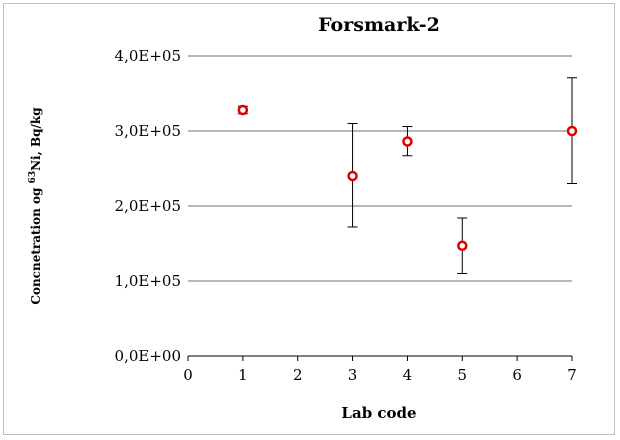 This screenshot has height=440, width=620. I want to click on y-axis-title-suffix: Ni, Bq/kg, so click(36, 139).